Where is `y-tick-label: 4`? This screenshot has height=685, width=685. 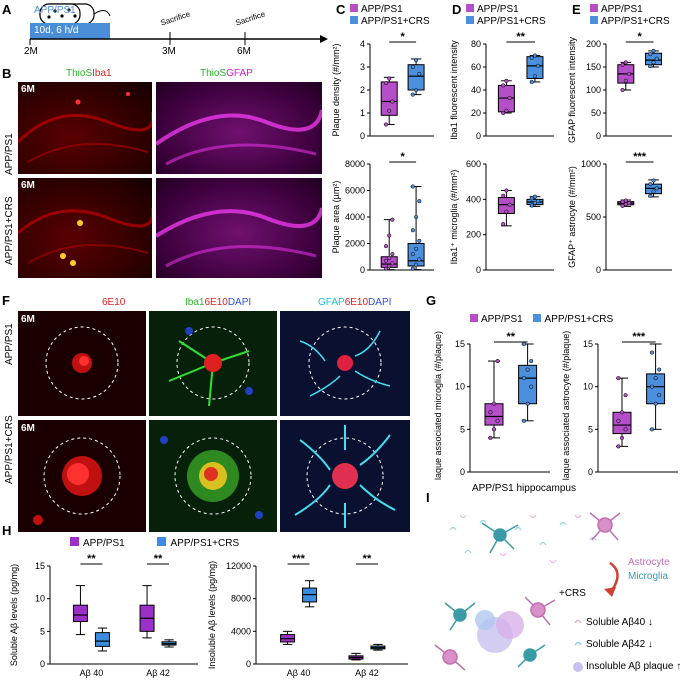
y-tick-label: 4 is located at coordinates (362, 44).